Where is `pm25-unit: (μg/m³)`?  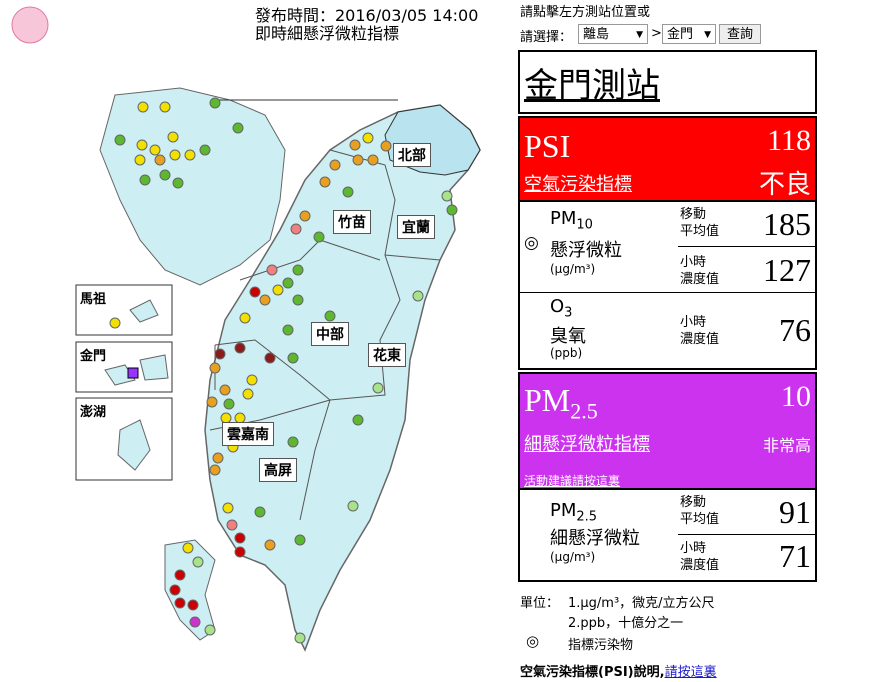 pm25-unit: (μg/m³) is located at coordinates (573, 557).